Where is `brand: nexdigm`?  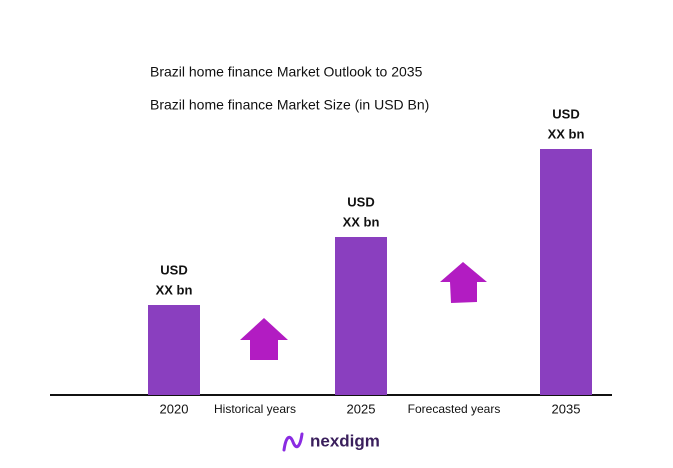 brand: nexdigm is located at coordinates (345, 440).